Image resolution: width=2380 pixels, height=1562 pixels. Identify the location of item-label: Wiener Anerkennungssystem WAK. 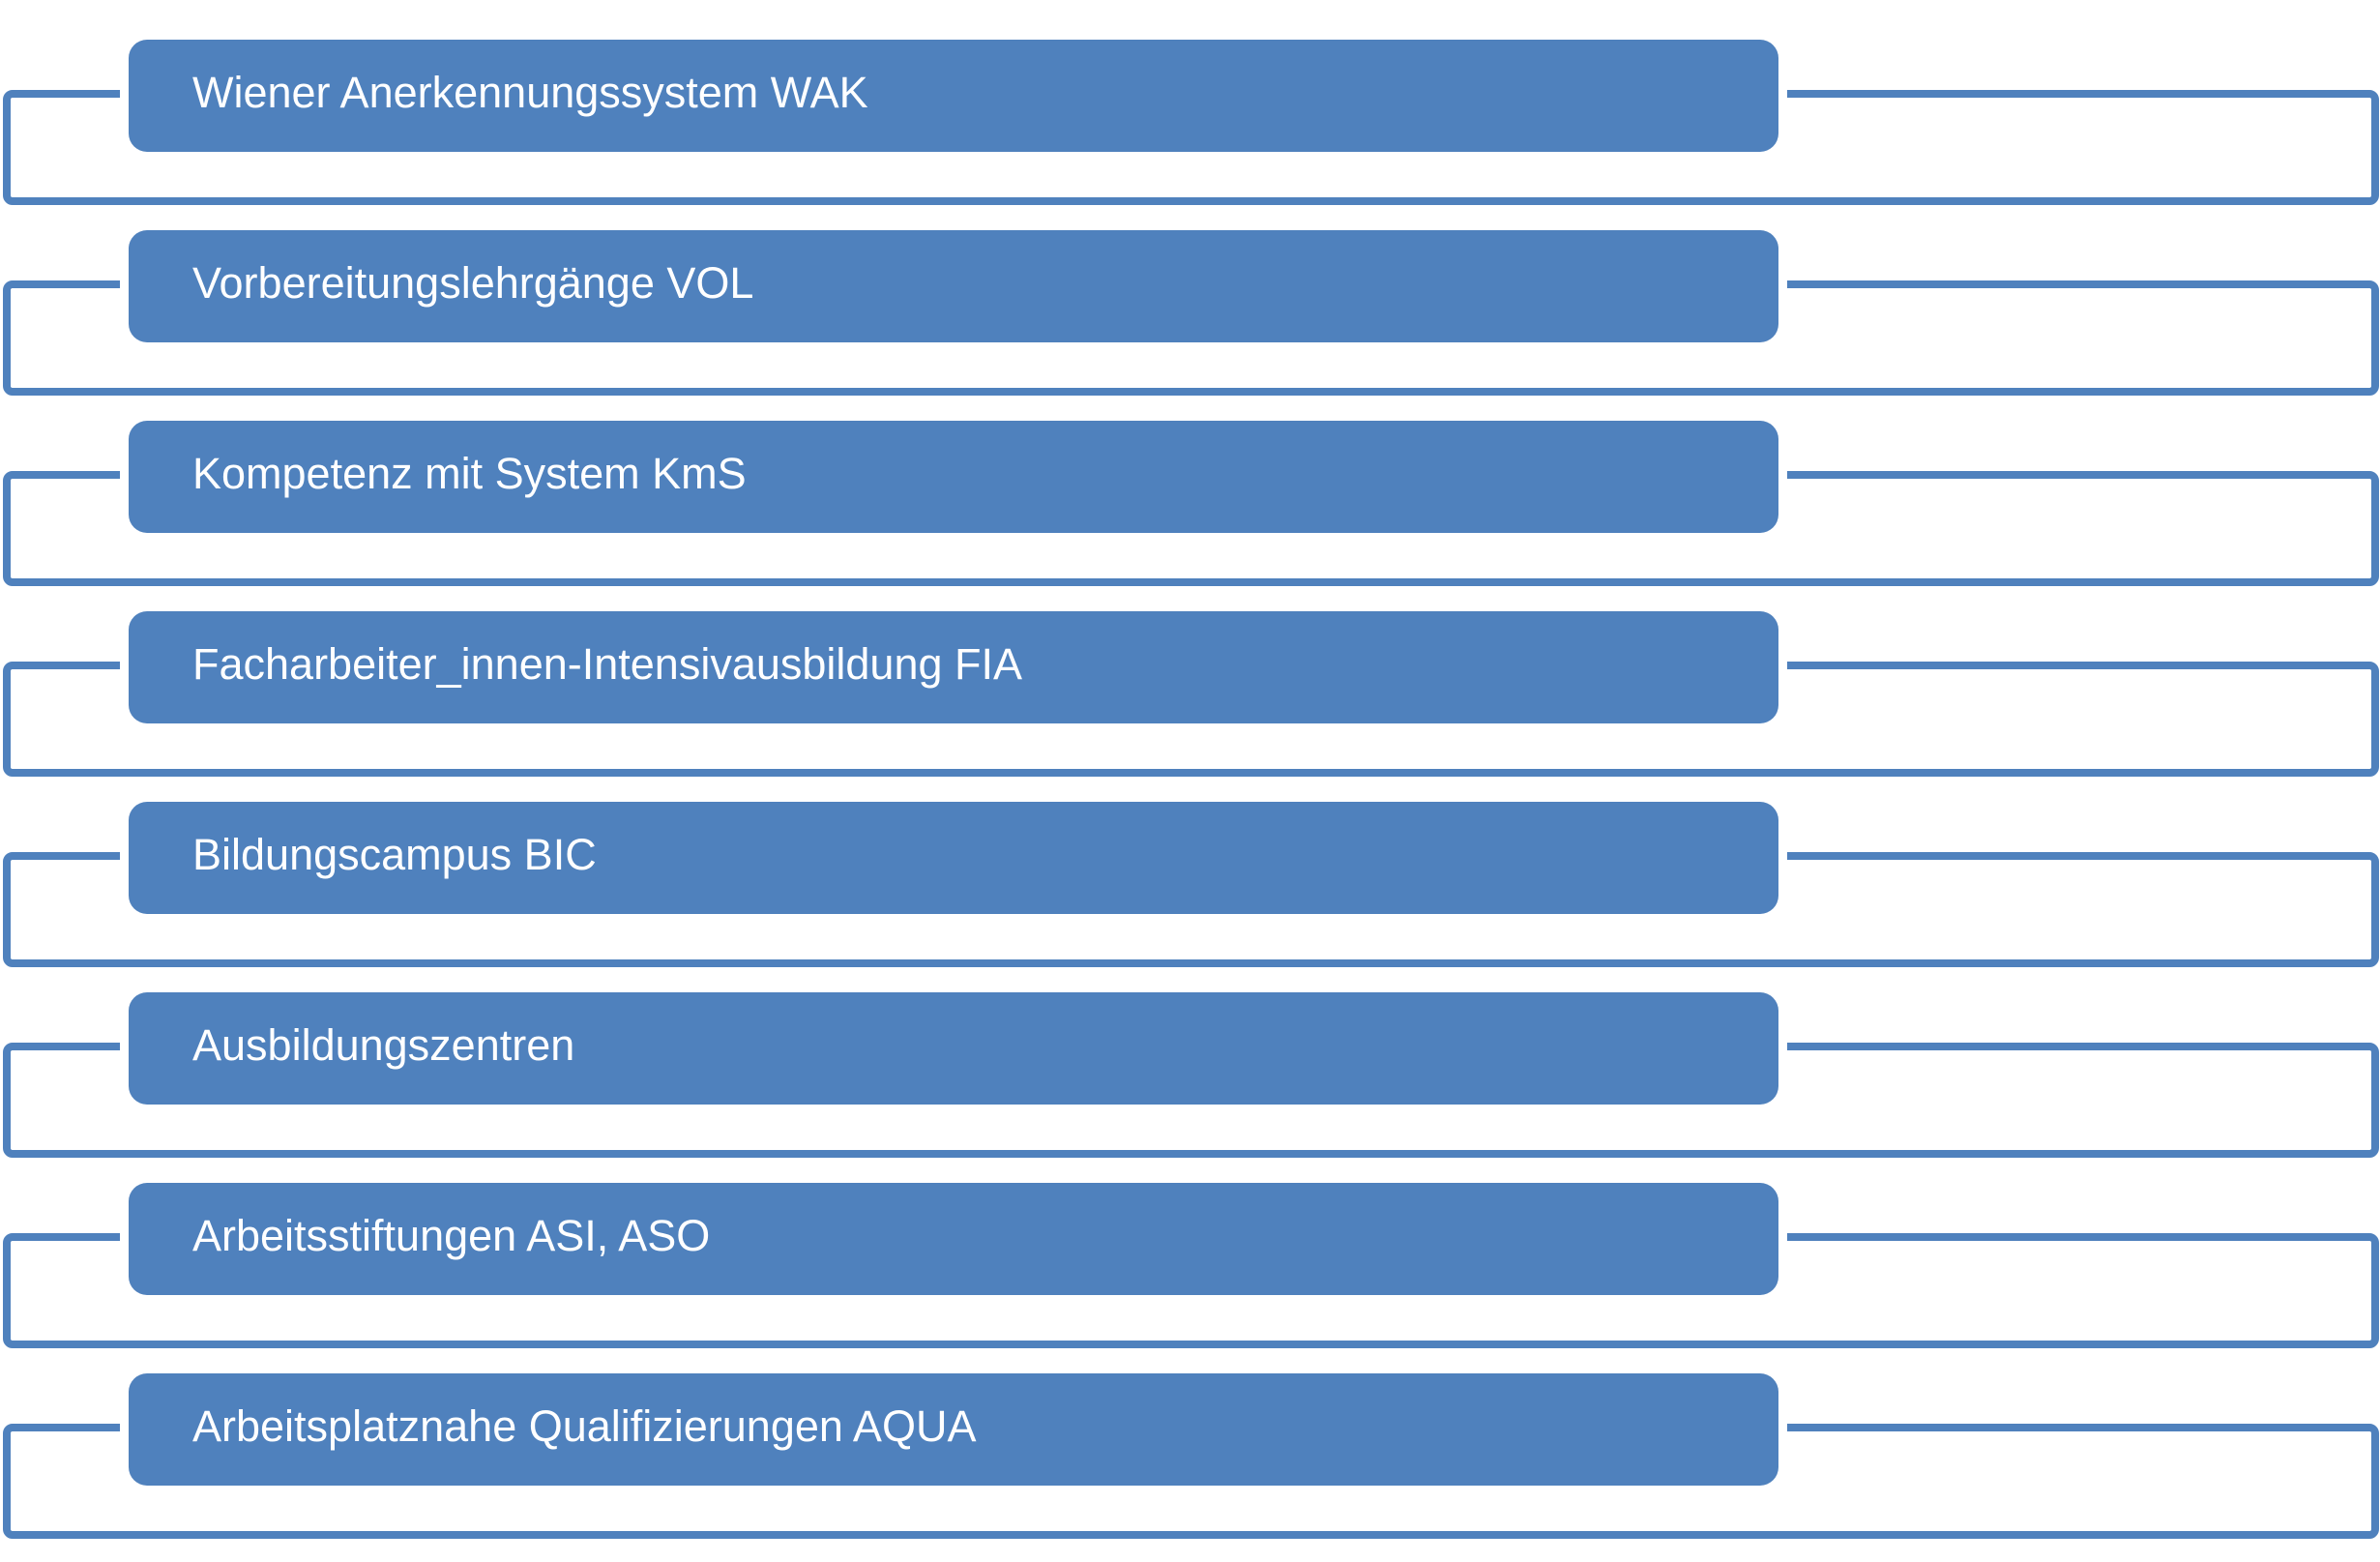
(530, 93).